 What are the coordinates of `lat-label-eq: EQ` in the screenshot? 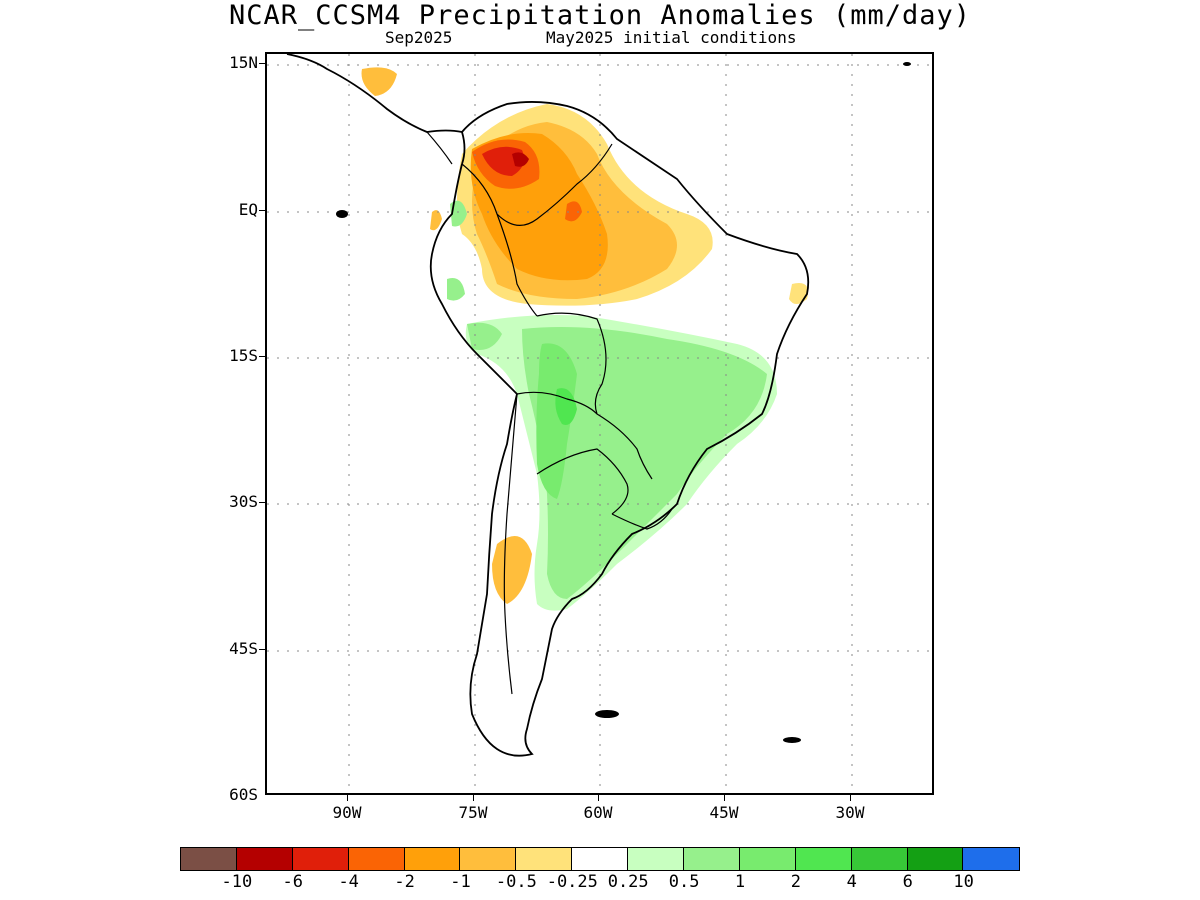 It's located at (248, 209).